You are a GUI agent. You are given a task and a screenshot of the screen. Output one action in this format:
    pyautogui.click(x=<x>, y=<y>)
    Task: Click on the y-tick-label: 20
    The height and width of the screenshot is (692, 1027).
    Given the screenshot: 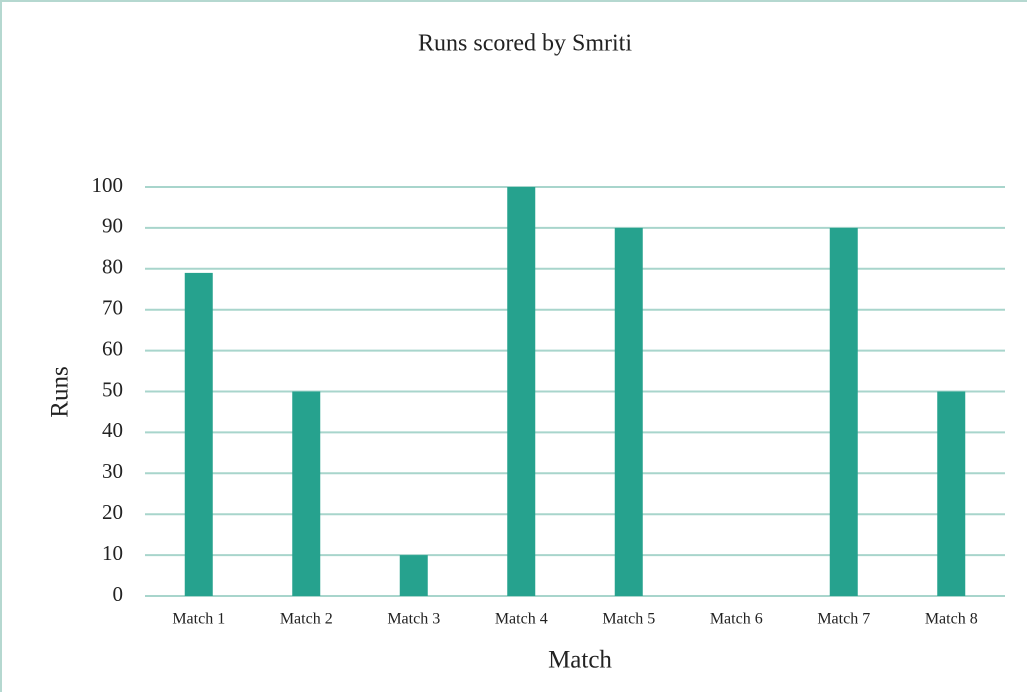 What is the action you would take?
    pyautogui.click(x=112, y=512)
    